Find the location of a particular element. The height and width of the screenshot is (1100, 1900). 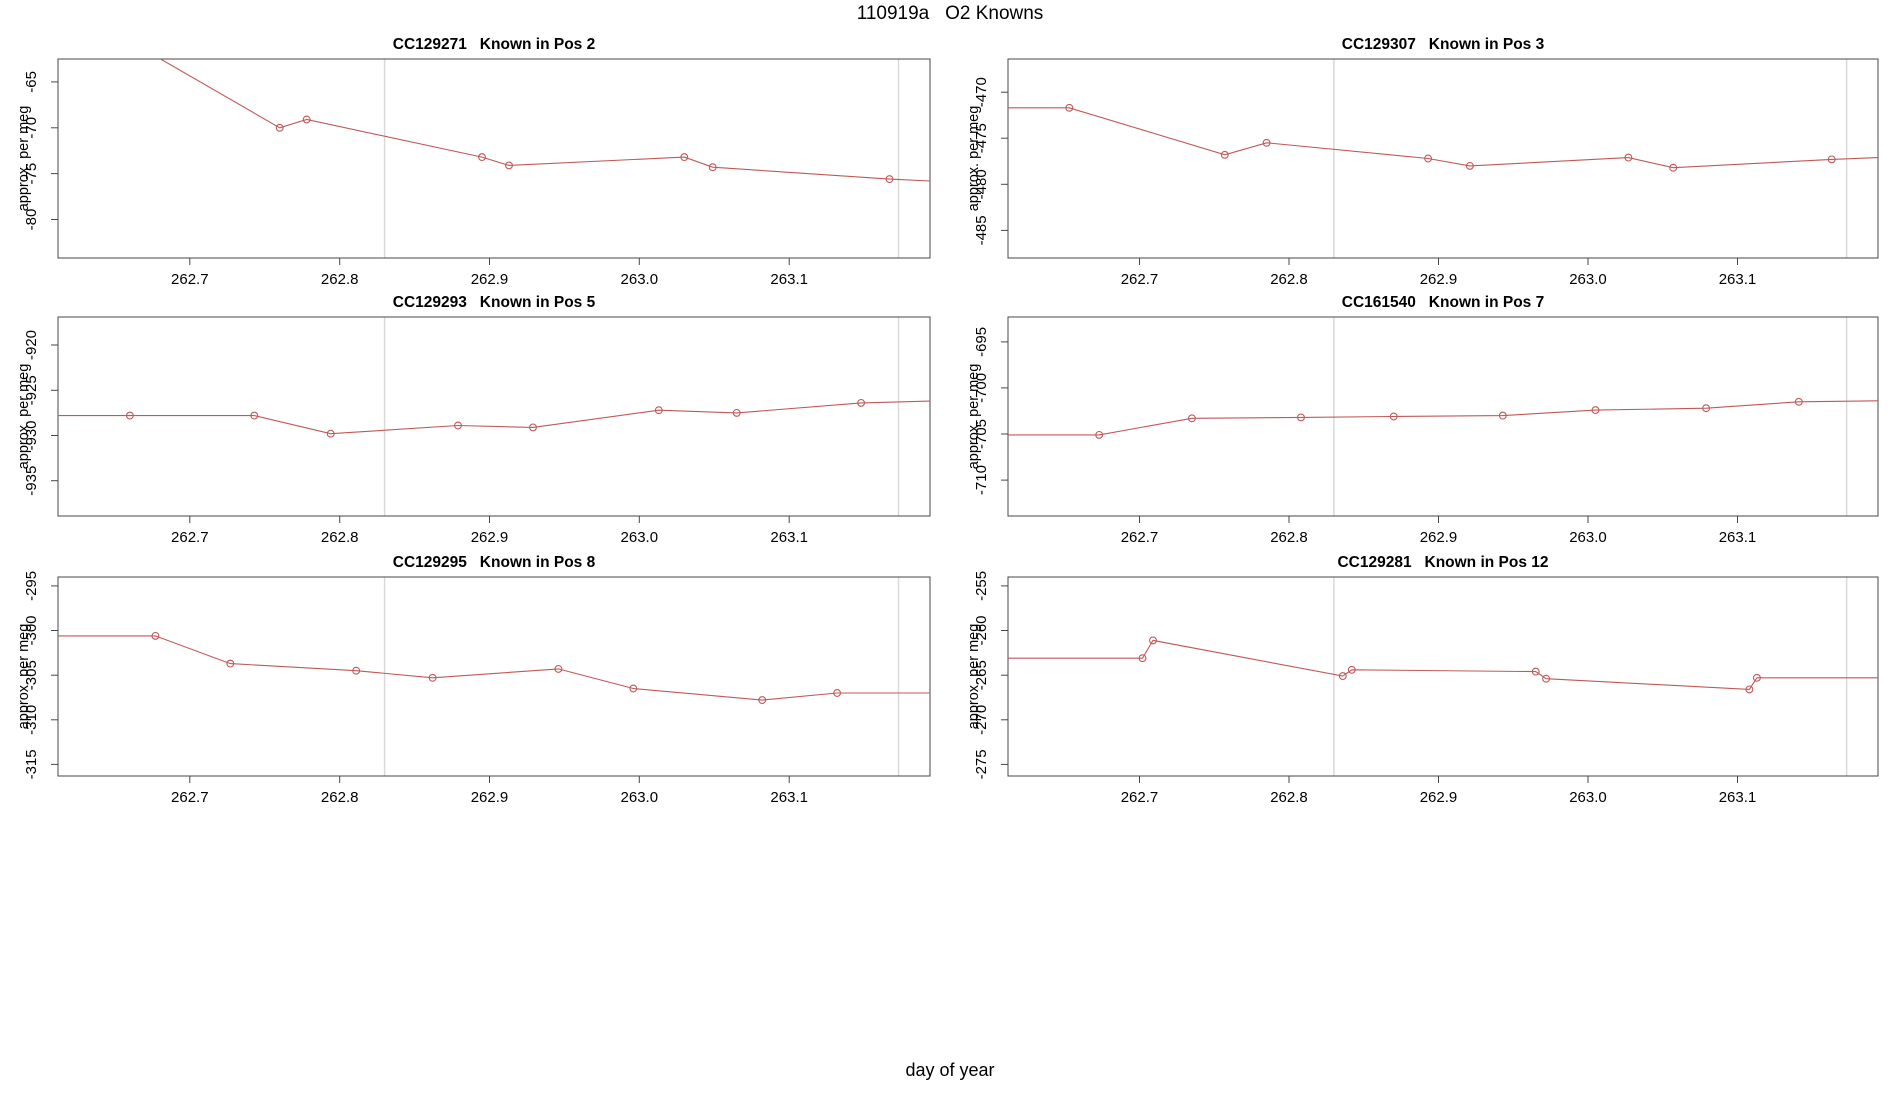

y-tick-label: -80 is located at coordinates (31, 220).